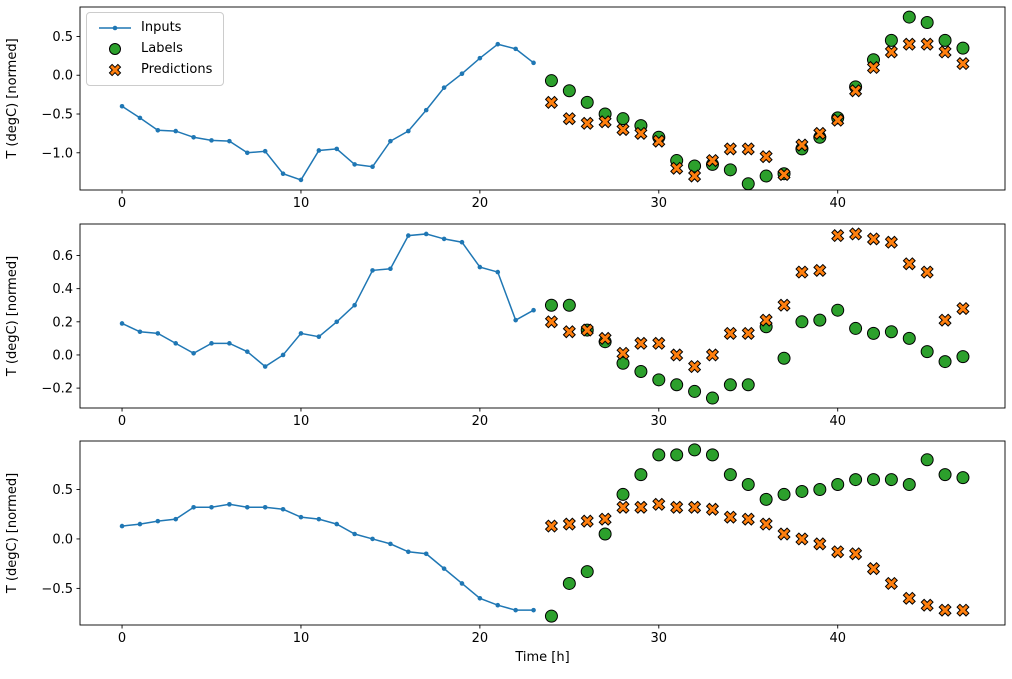 This screenshot has height=679, width=1012. Describe the element at coordinates (57, 389) in the screenshot. I see `y-tick-label: −0.2` at that location.